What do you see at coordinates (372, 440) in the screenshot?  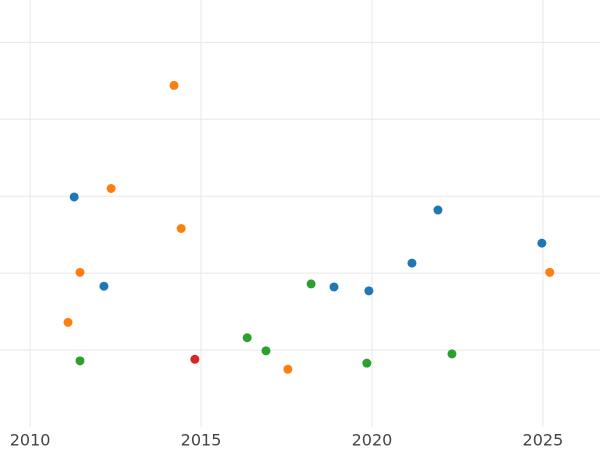 I see `x-tick-label: 2020` at bounding box center [372, 440].